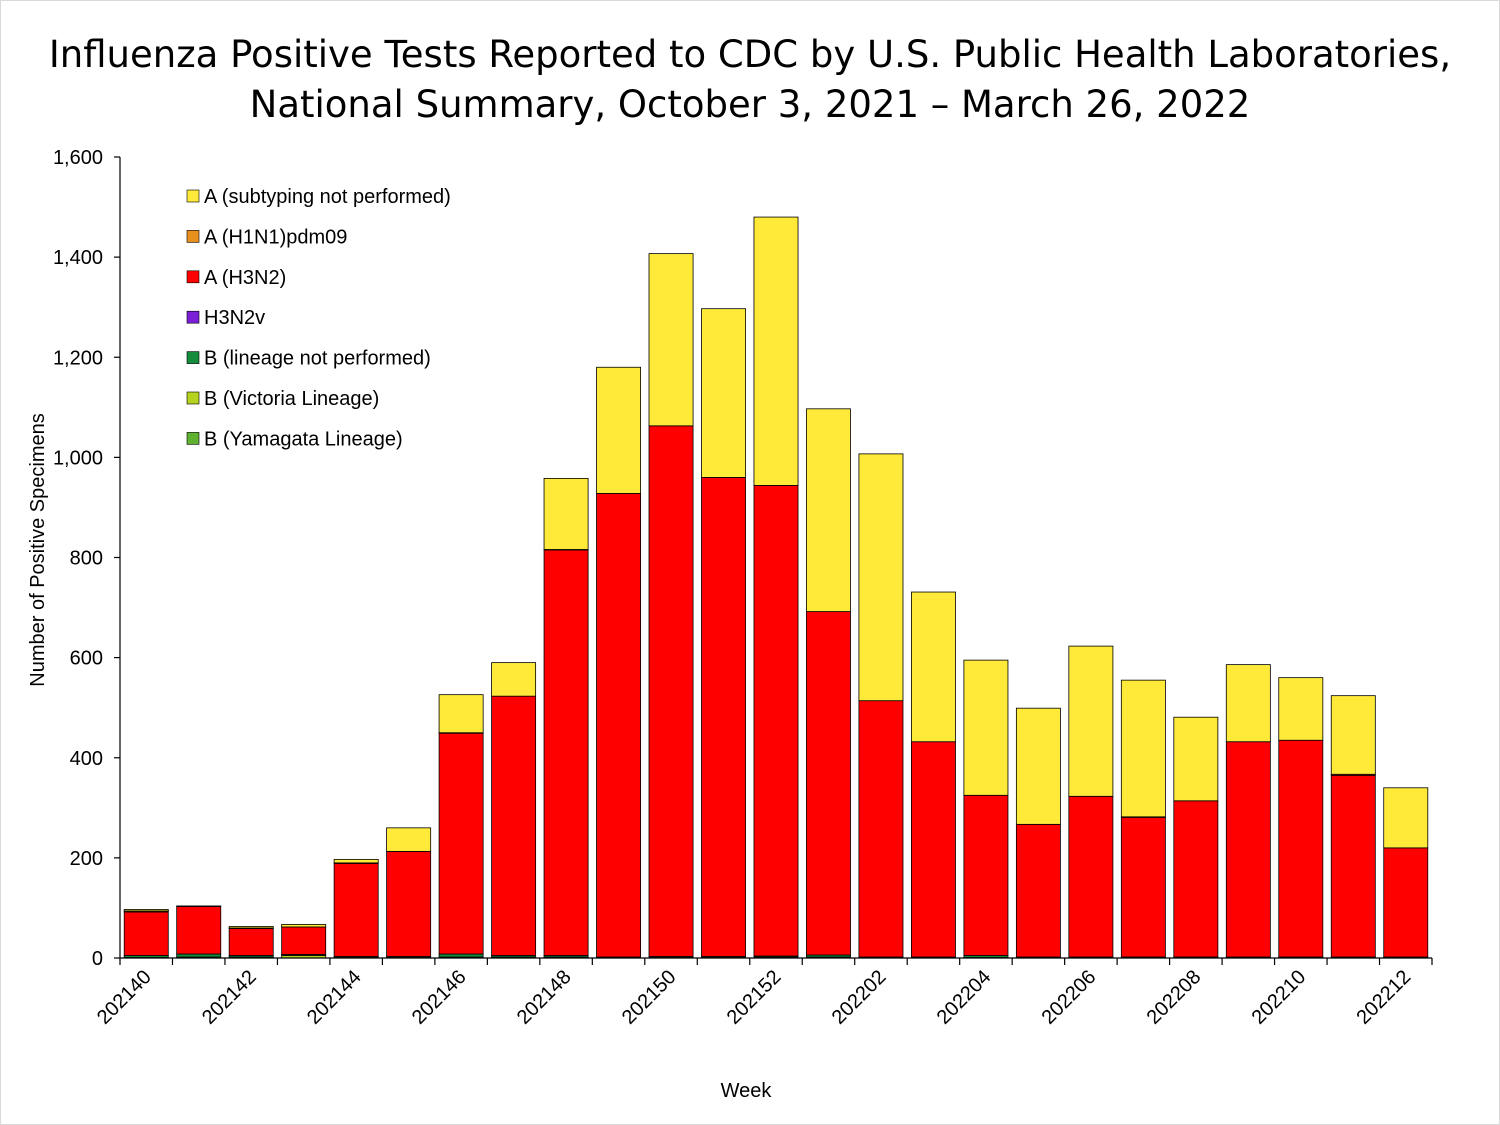  What do you see at coordinates (964, 997) in the screenshot?
I see `x-tick-label: 202204` at bounding box center [964, 997].